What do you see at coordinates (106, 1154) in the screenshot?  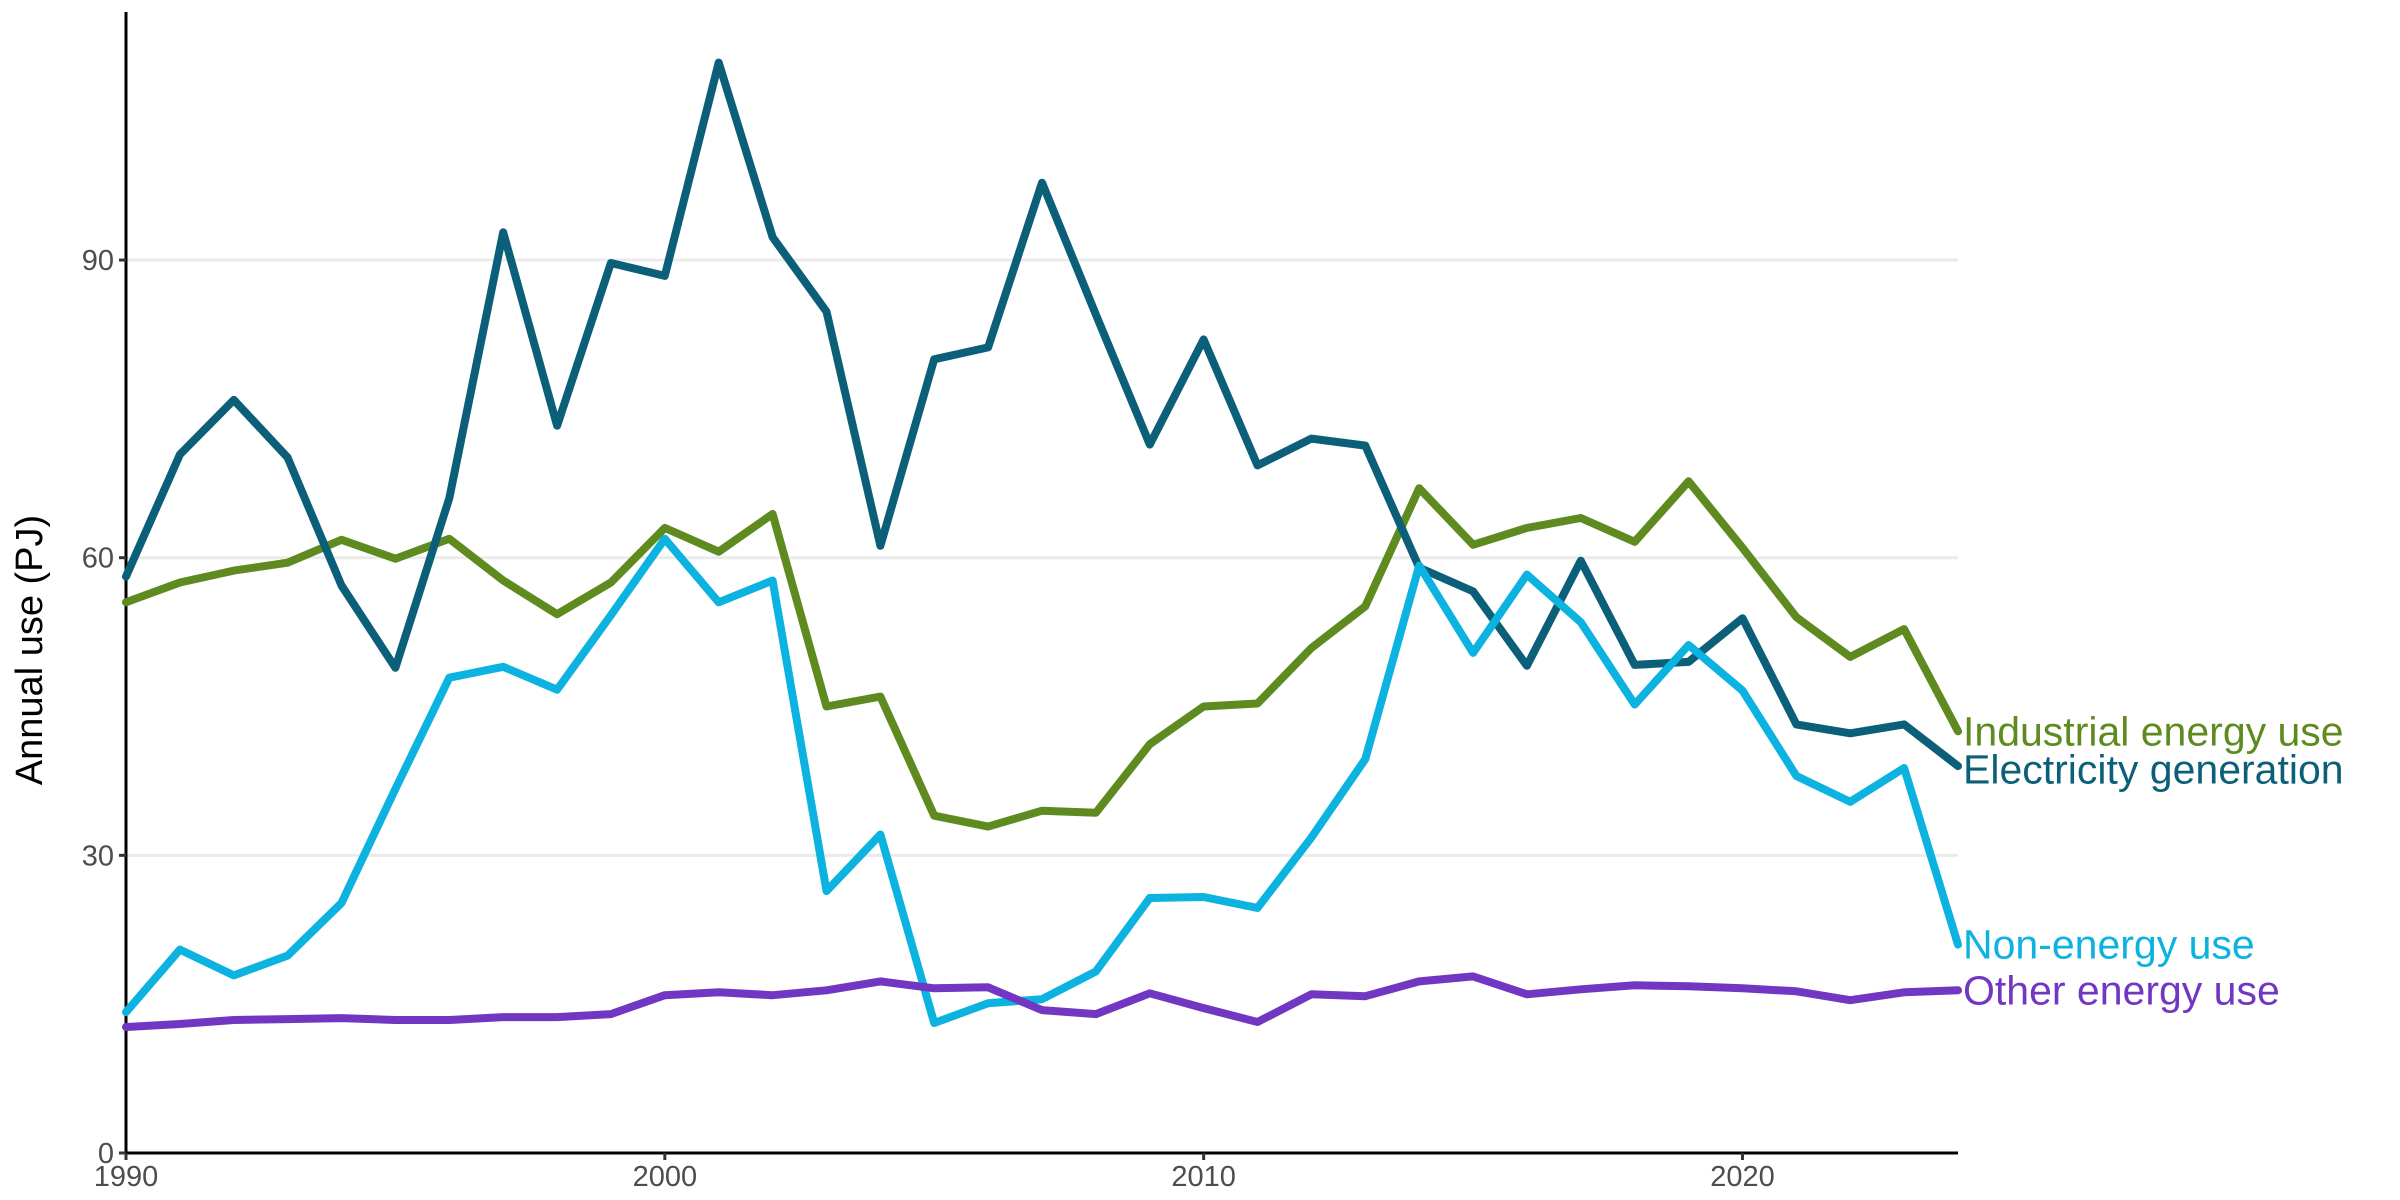 I see `y-tick-label: 0` at bounding box center [106, 1154].